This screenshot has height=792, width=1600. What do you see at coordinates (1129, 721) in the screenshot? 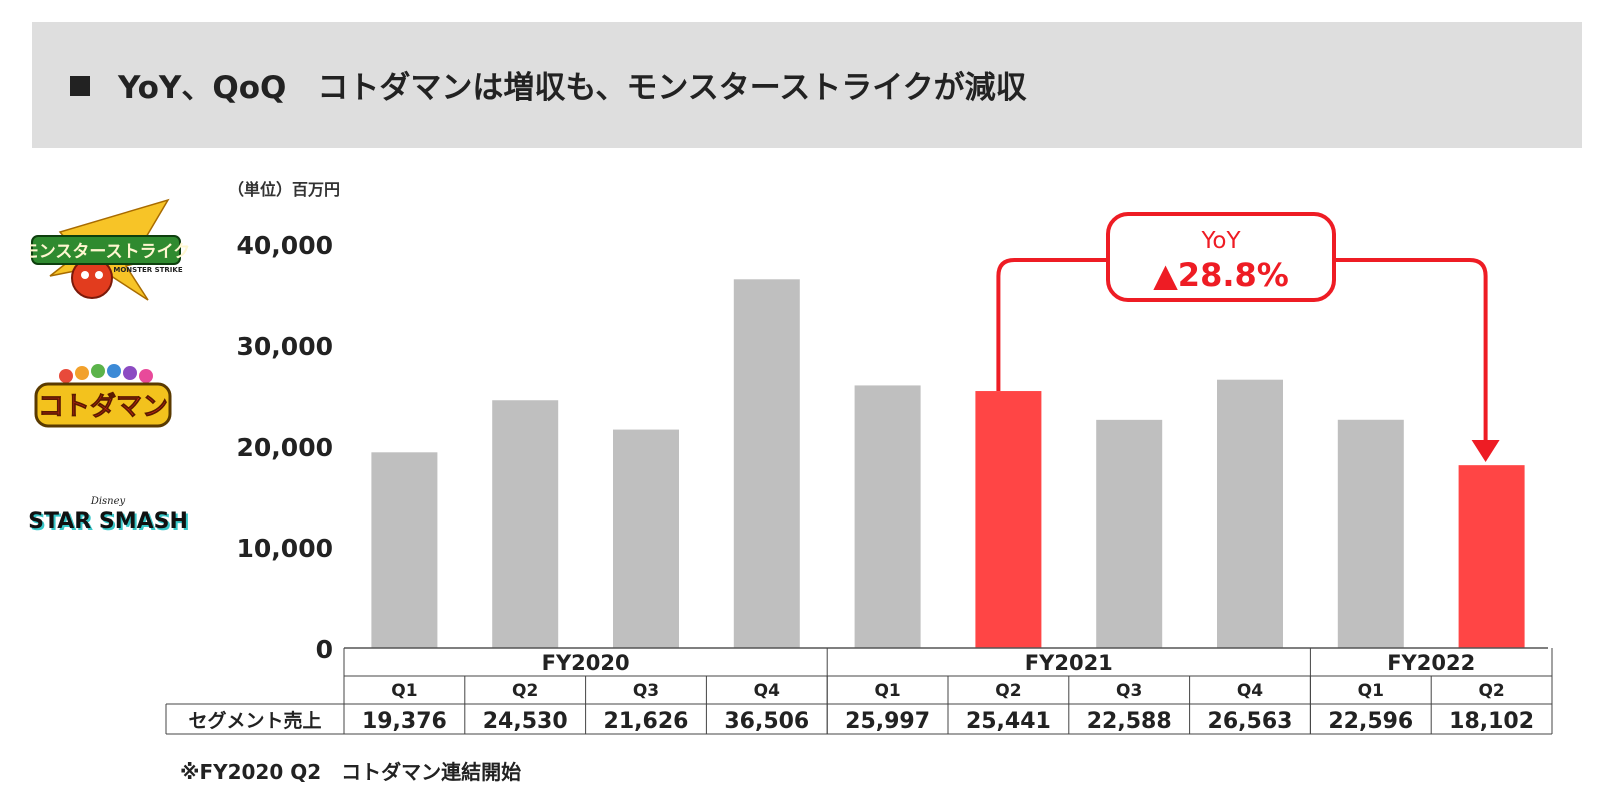
I see `segment-revenue-value: 22,588` at bounding box center [1129, 721].